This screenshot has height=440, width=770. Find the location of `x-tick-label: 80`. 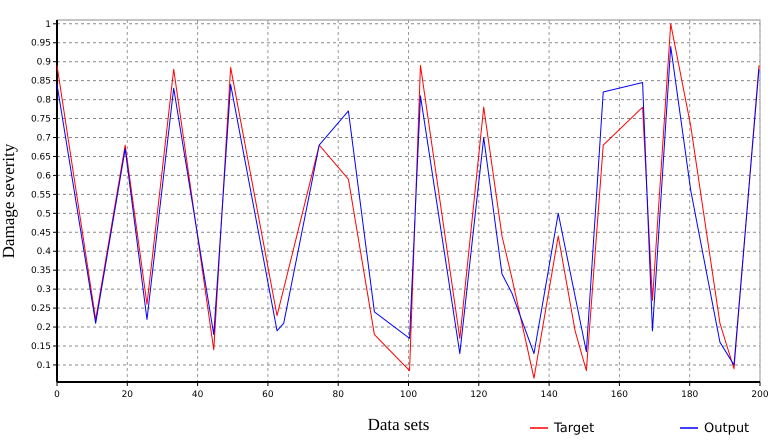

x-tick-label: 80 is located at coordinates (338, 395).